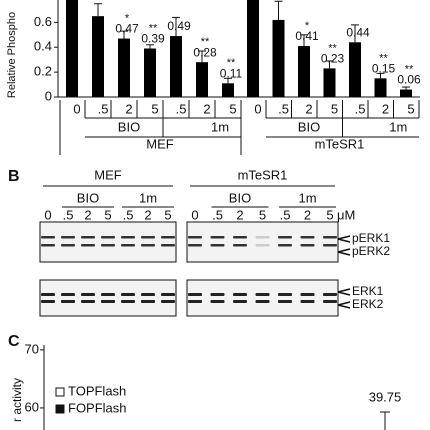 The height and width of the screenshot is (430, 430). What do you see at coordinates (205, 52) in the screenshot?
I see `value-label: 0.28` at bounding box center [205, 52].